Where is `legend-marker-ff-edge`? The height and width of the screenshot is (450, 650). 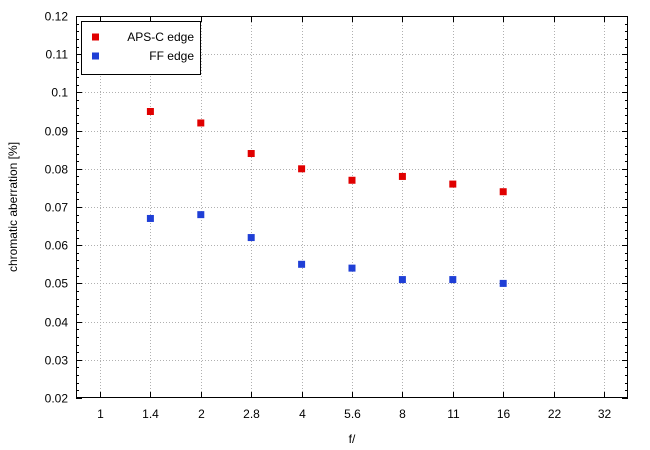 legend-marker-ff-edge is located at coordinates (95, 56).